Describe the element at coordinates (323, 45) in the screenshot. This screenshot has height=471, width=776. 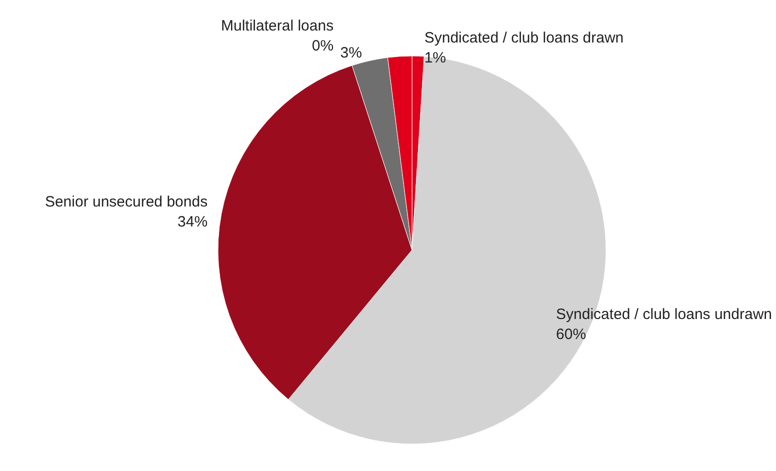
I see `text: 0%` at that location.